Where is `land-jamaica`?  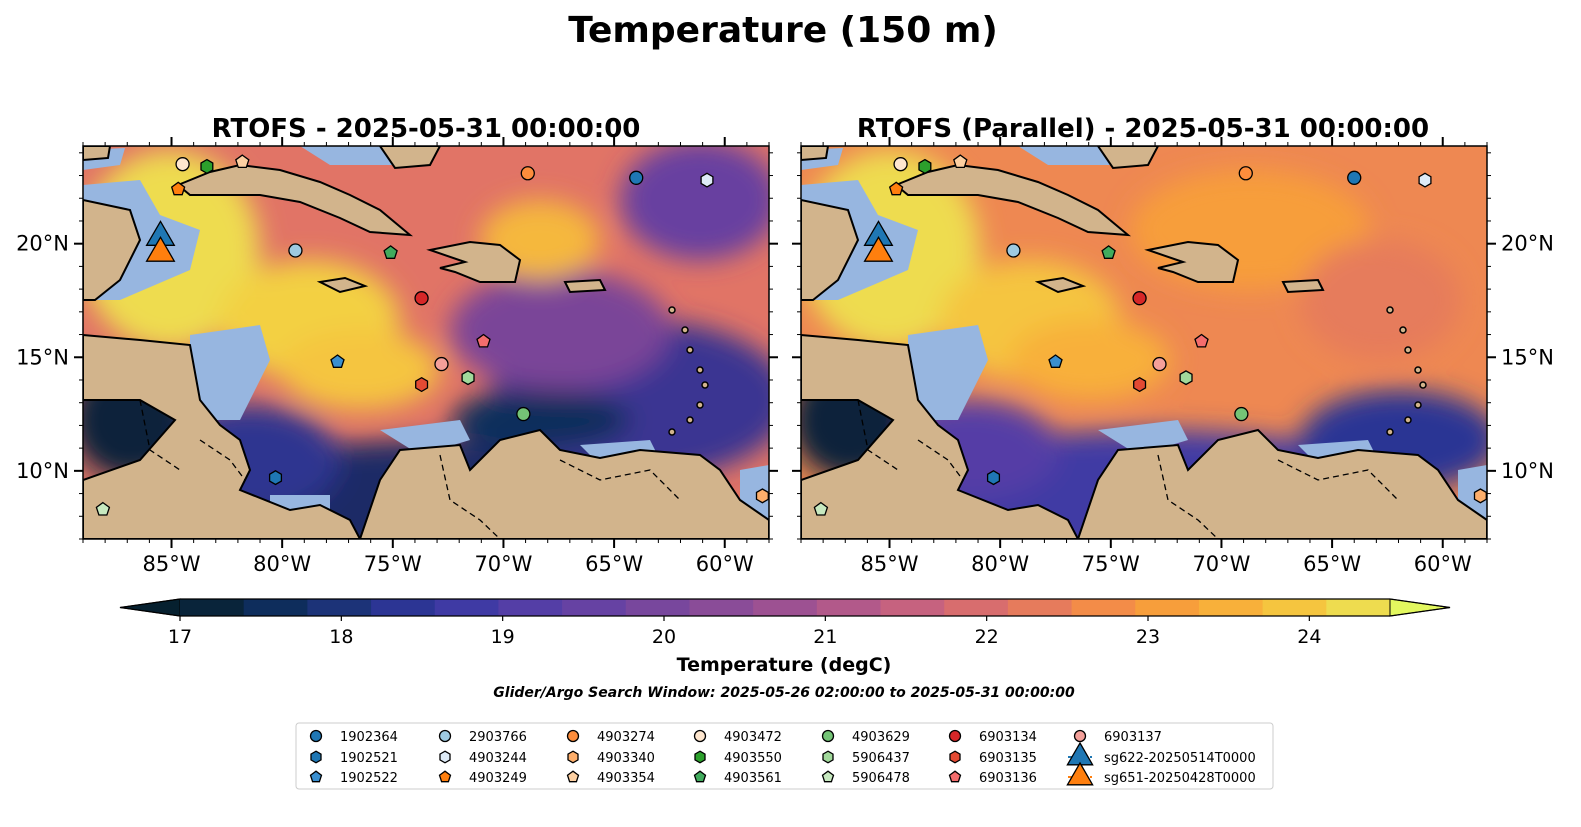
land-jamaica is located at coordinates (342, 285).